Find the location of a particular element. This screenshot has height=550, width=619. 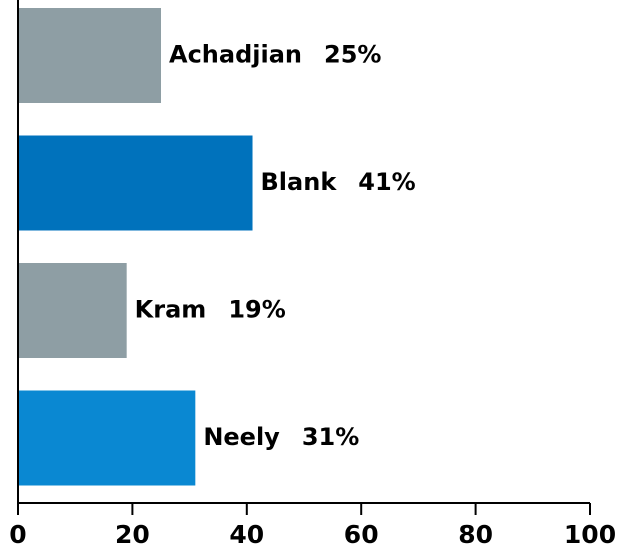

value-label: 31% is located at coordinates (330, 437).